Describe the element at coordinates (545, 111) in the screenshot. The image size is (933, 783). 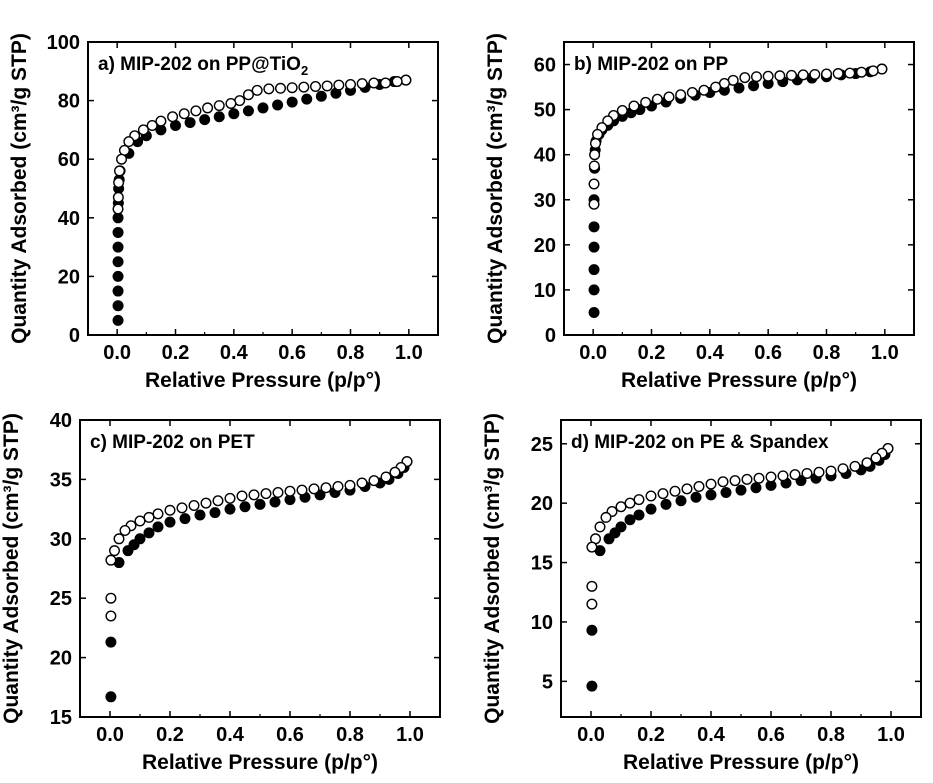
I see `y-tick-label: 50` at that location.